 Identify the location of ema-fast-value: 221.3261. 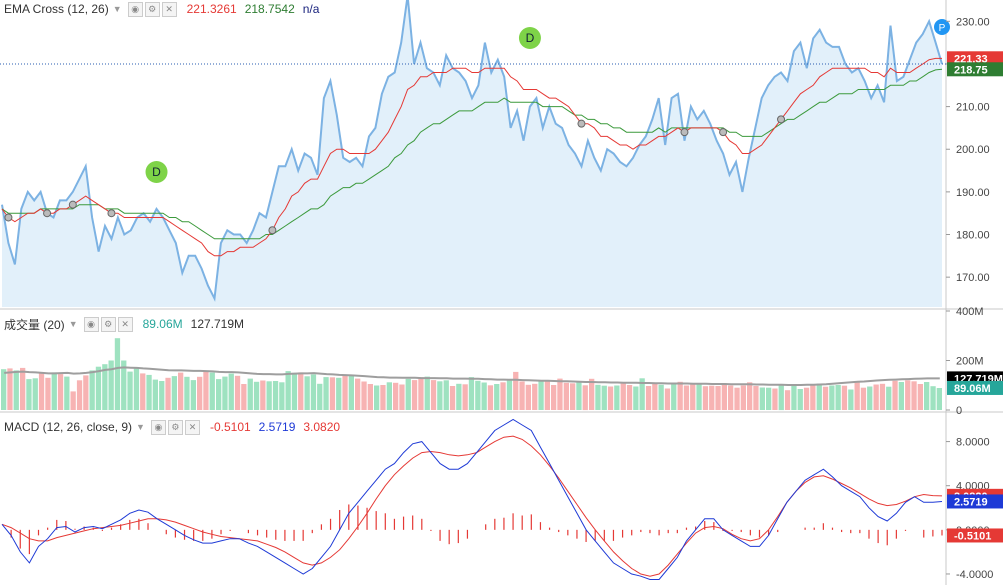
(211, 9).